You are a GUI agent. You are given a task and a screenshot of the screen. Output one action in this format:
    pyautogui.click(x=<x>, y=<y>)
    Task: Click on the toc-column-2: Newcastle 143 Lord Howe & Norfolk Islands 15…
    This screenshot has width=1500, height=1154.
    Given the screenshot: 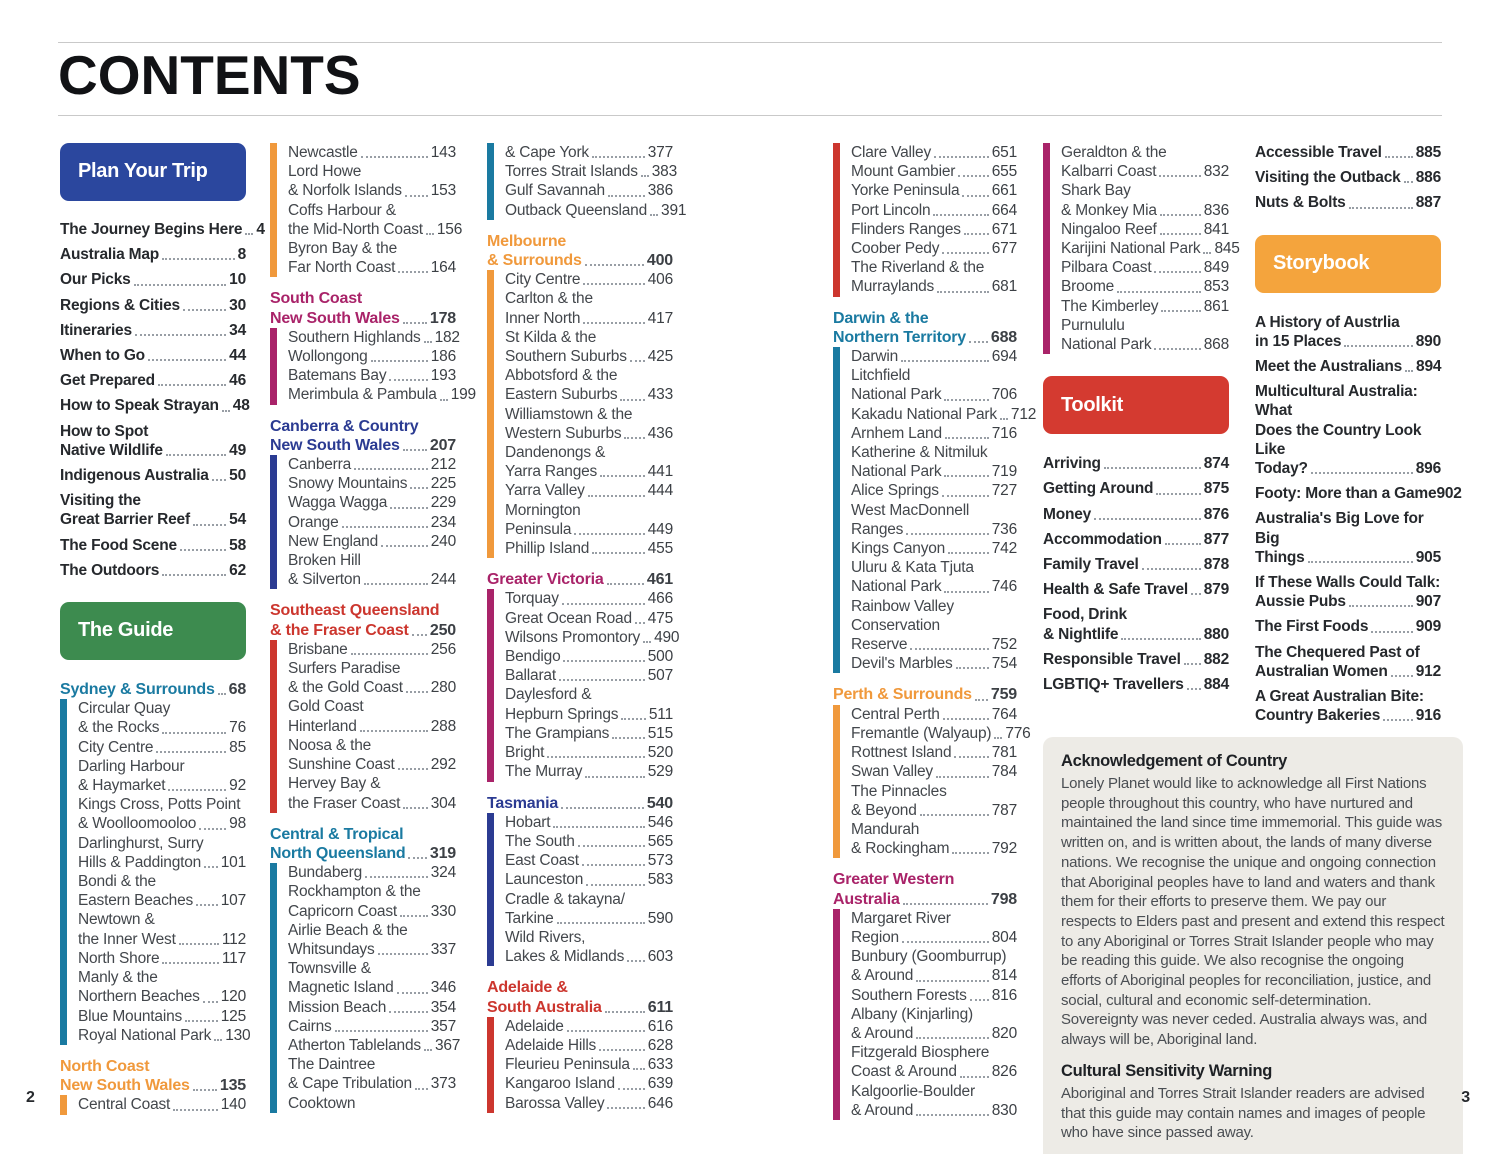 What is the action you would take?
    pyautogui.click(x=373, y=628)
    